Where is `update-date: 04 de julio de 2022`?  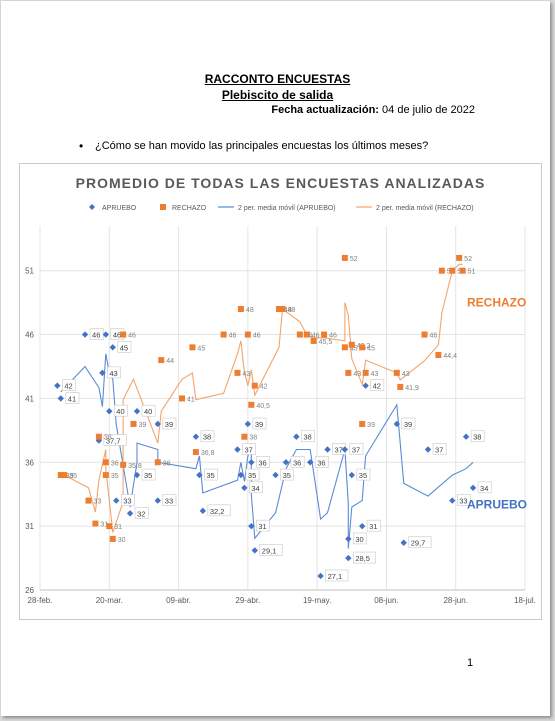 update-date: 04 de julio de 2022 is located at coordinates (428, 110).